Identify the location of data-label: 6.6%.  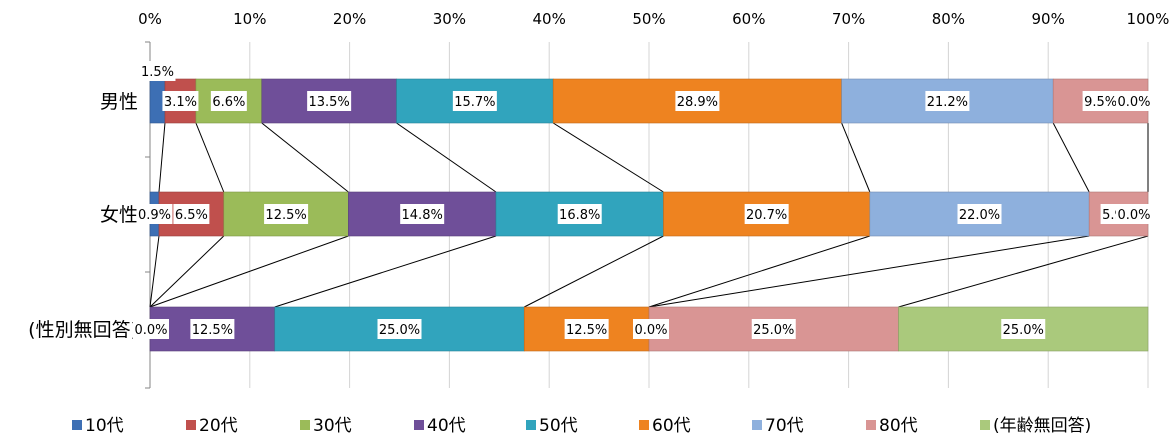
(228, 101).